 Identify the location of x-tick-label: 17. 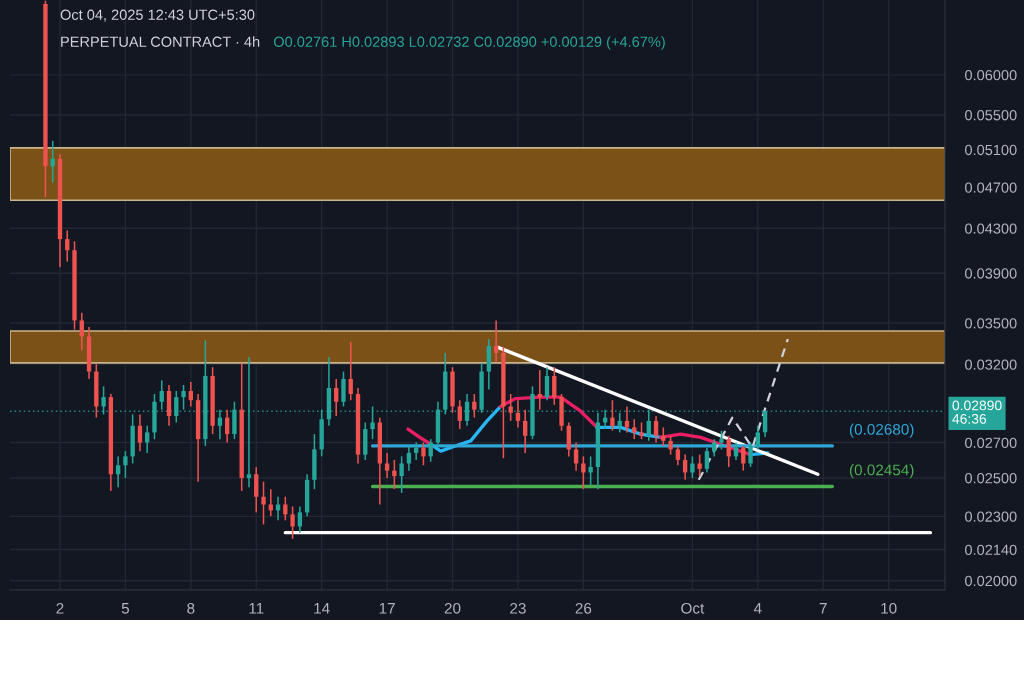
(387, 608).